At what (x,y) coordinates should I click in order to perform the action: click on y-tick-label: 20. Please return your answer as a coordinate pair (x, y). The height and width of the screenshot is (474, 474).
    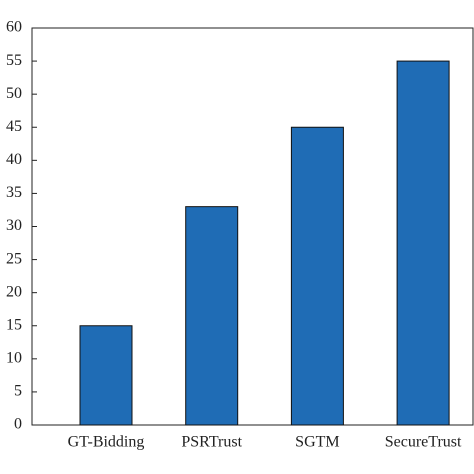
    Looking at the image, I should click on (14, 291).